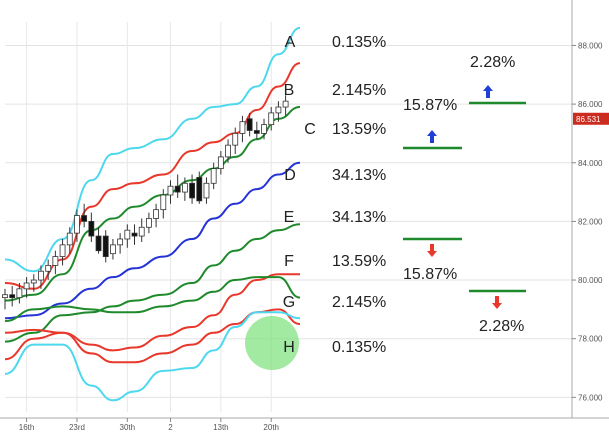  I want to click on zone-percent-c: 13.59%, so click(359, 129).